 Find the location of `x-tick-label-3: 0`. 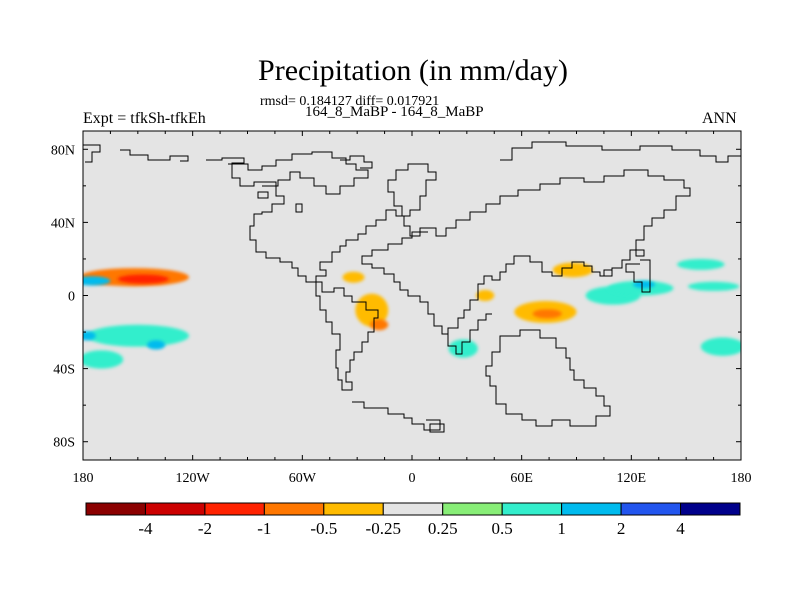

x-tick-label-3: 0 is located at coordinates (412, 478).